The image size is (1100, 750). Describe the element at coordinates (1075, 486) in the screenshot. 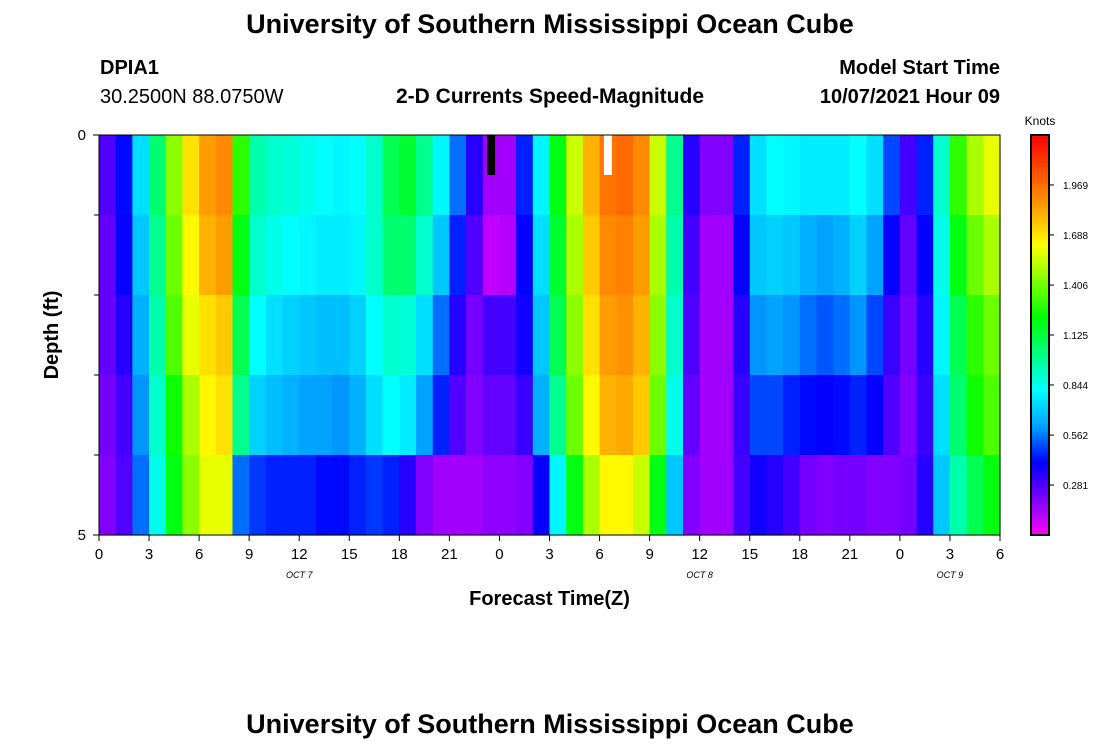

I see `colorbar-tick-label: 0.281` at that location.